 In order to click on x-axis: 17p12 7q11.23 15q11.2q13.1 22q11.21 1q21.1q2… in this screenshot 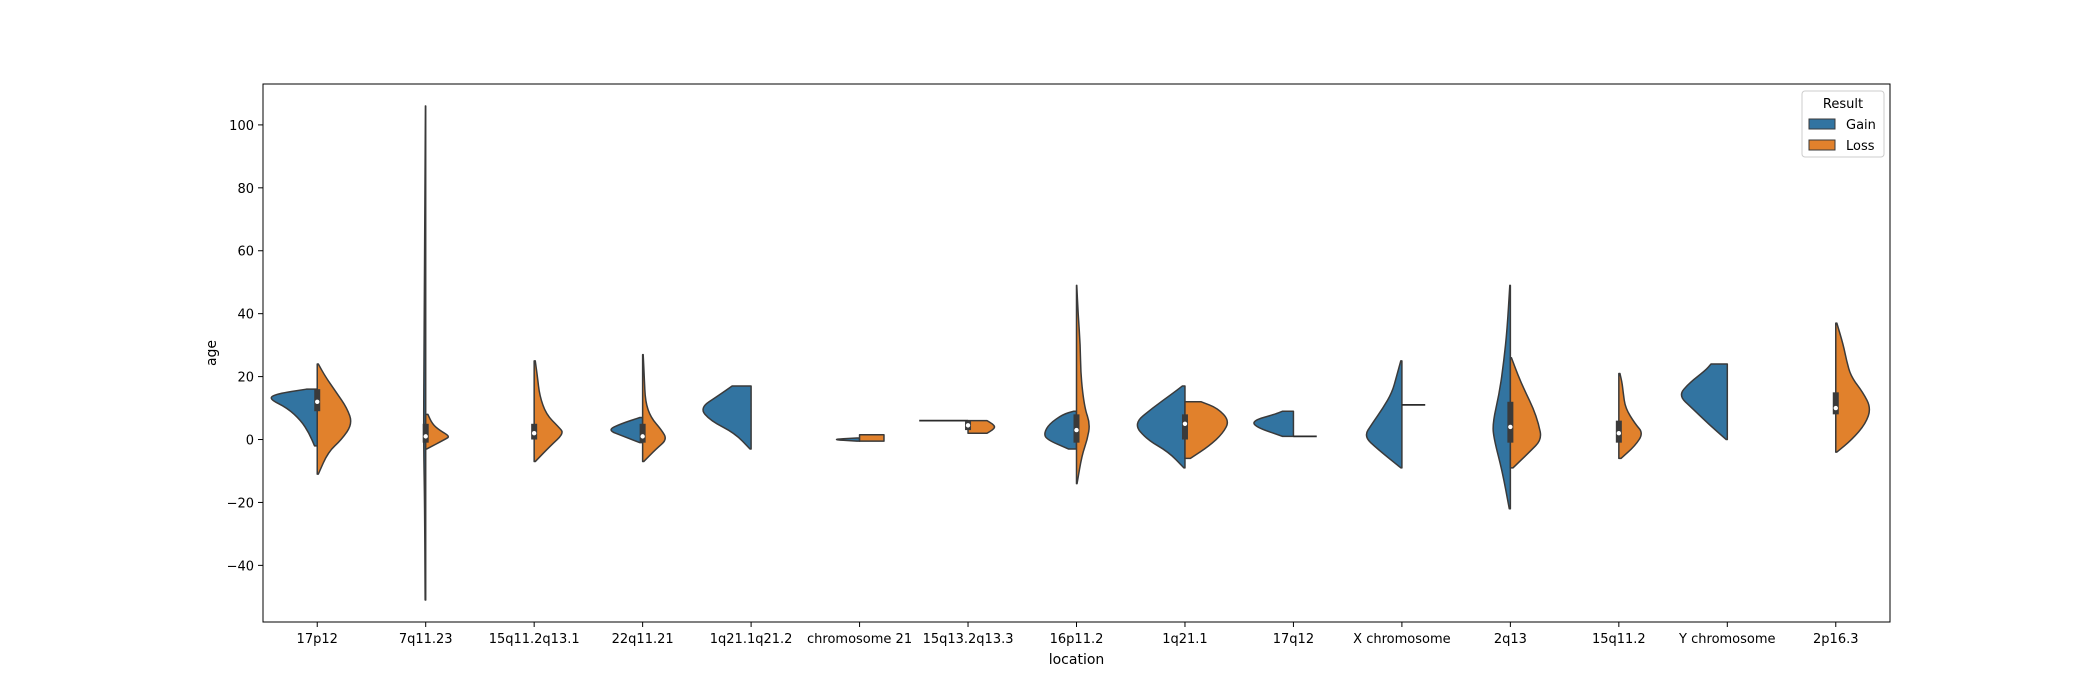, I will do `click(1078, 634)`.